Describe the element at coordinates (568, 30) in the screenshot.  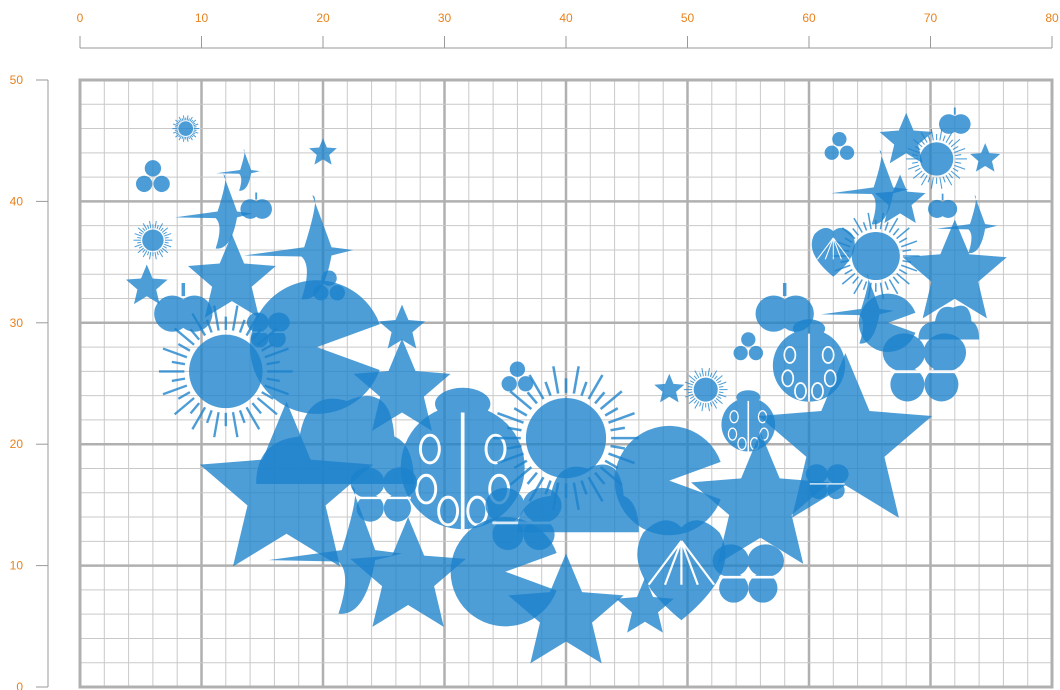
I see `x-axis-ruler: 0 10 20 30 40 50 60 70 80` at that location.